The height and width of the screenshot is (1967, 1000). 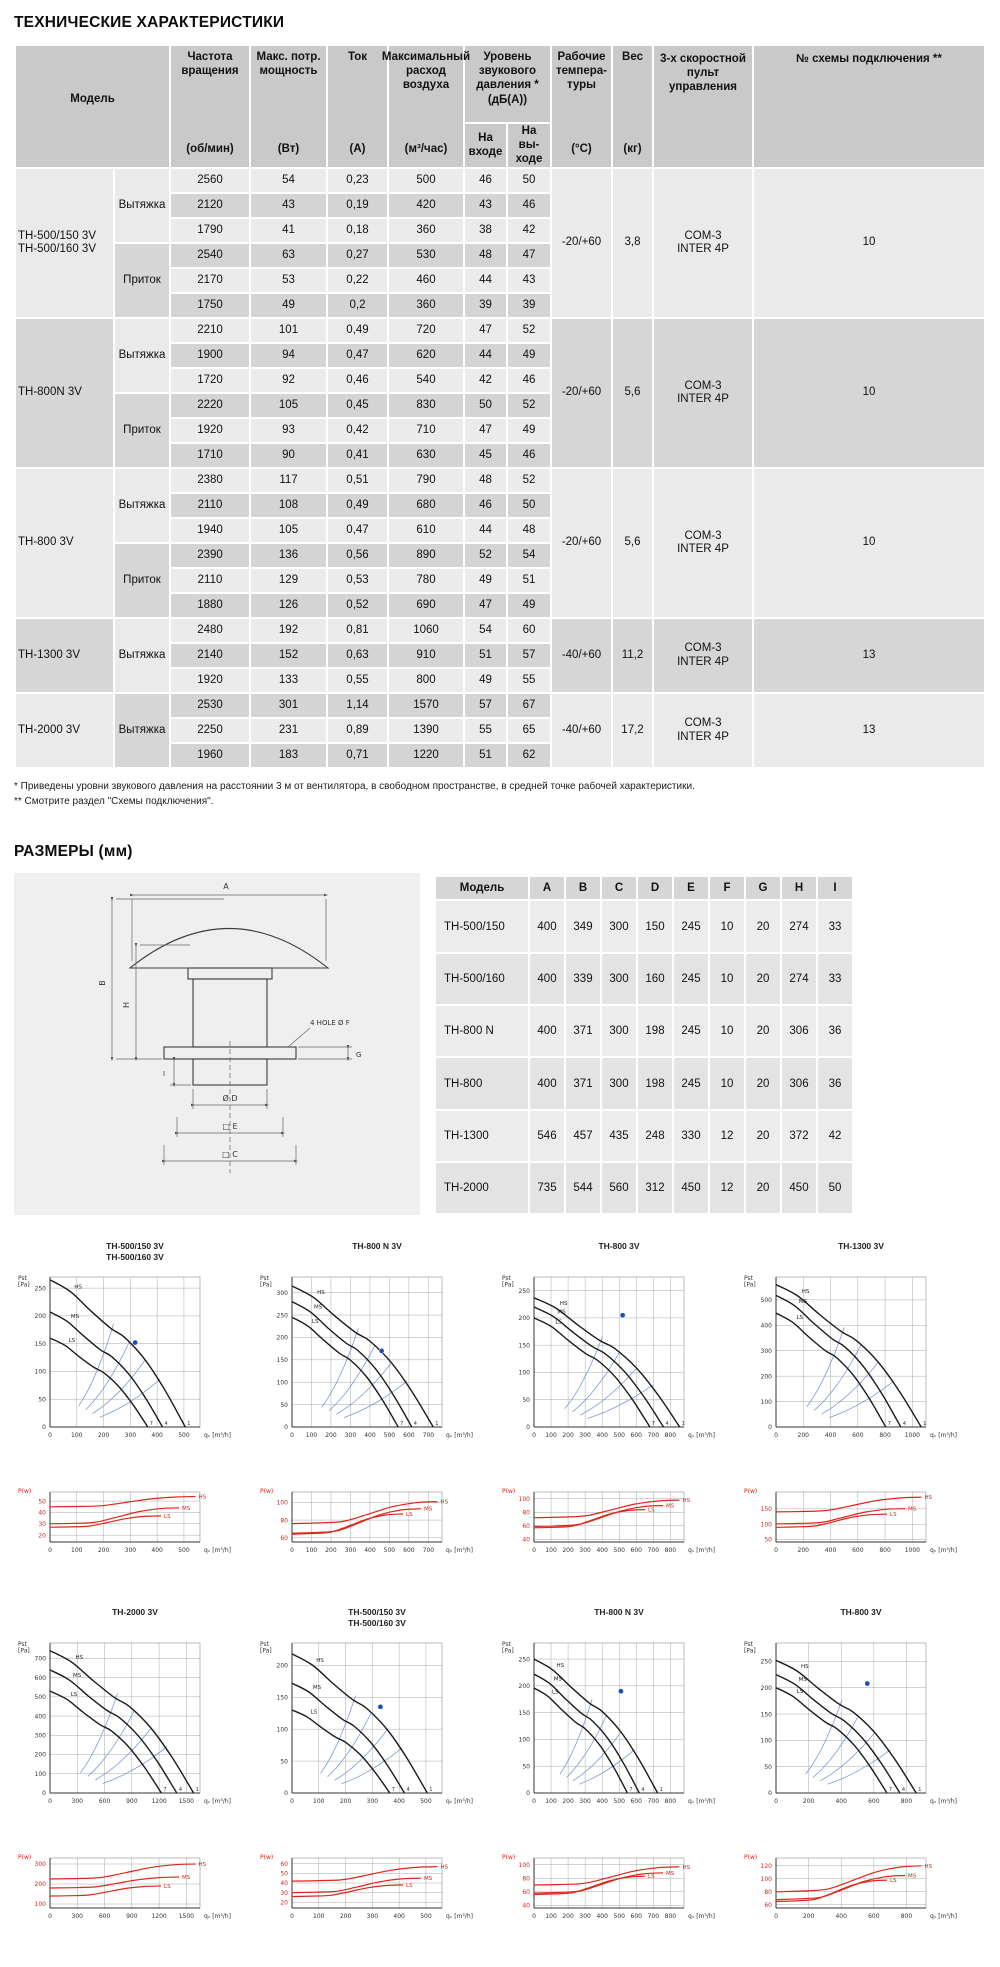 I want to click on spec-value-cell: 500, so click(x=426, y=181).